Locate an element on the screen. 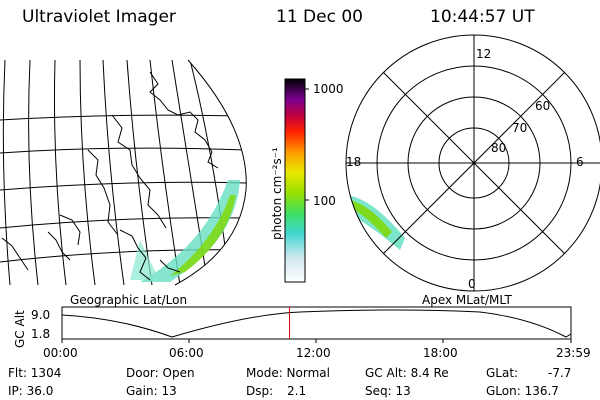 The width and height of the screenshot is (600, 400). instrument-title: Ultraviolet Imager is located at coordinates (99, 17).